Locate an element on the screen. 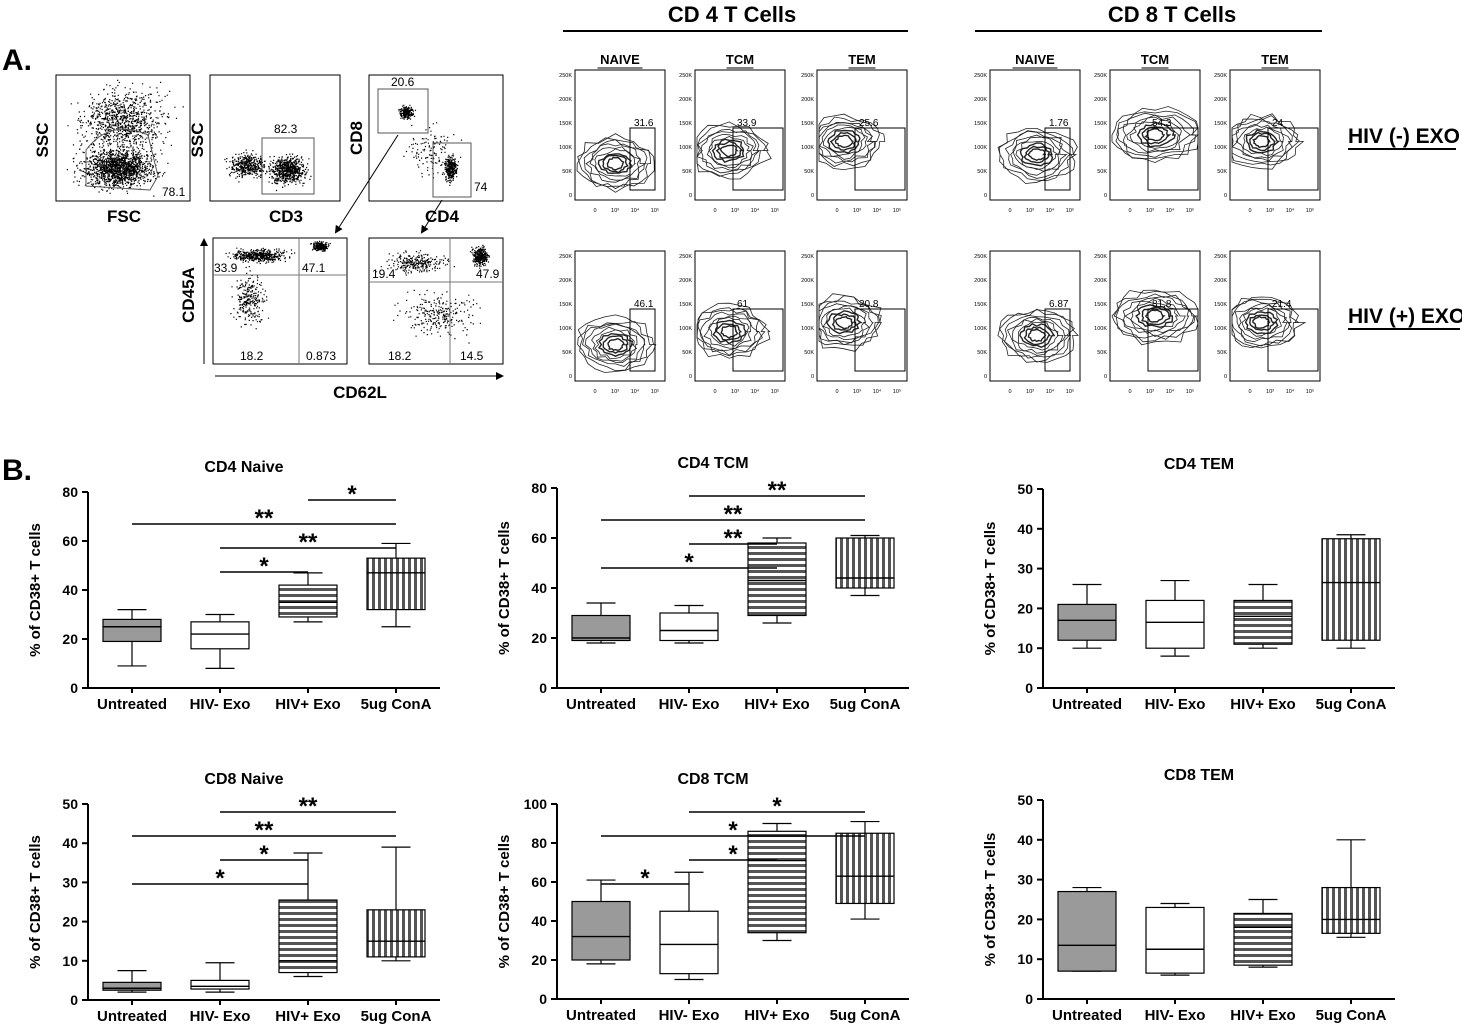 Image resolution: width=1462 pixels, height=1024 pixels. contour-plot: 250K 200K 150K 100K 50K 0 0 10³ 10⁴ 10⁵ 81.8 is located at coordinates (1147, 322).